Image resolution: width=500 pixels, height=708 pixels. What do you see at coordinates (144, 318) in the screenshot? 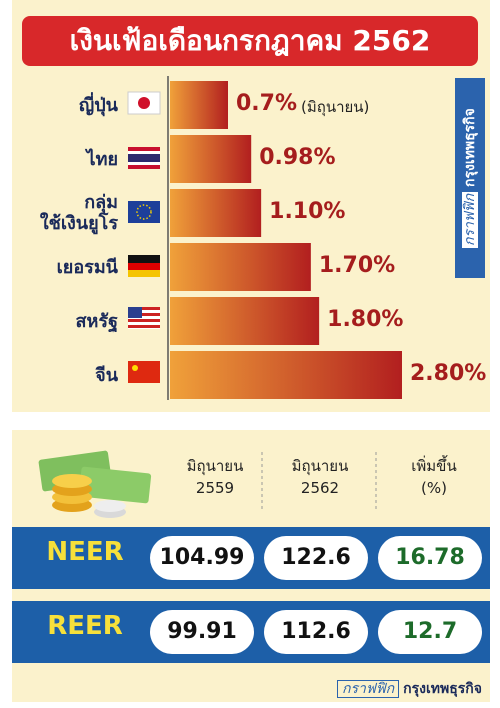
I see `flag-usa` at bounding box center [144, 318].